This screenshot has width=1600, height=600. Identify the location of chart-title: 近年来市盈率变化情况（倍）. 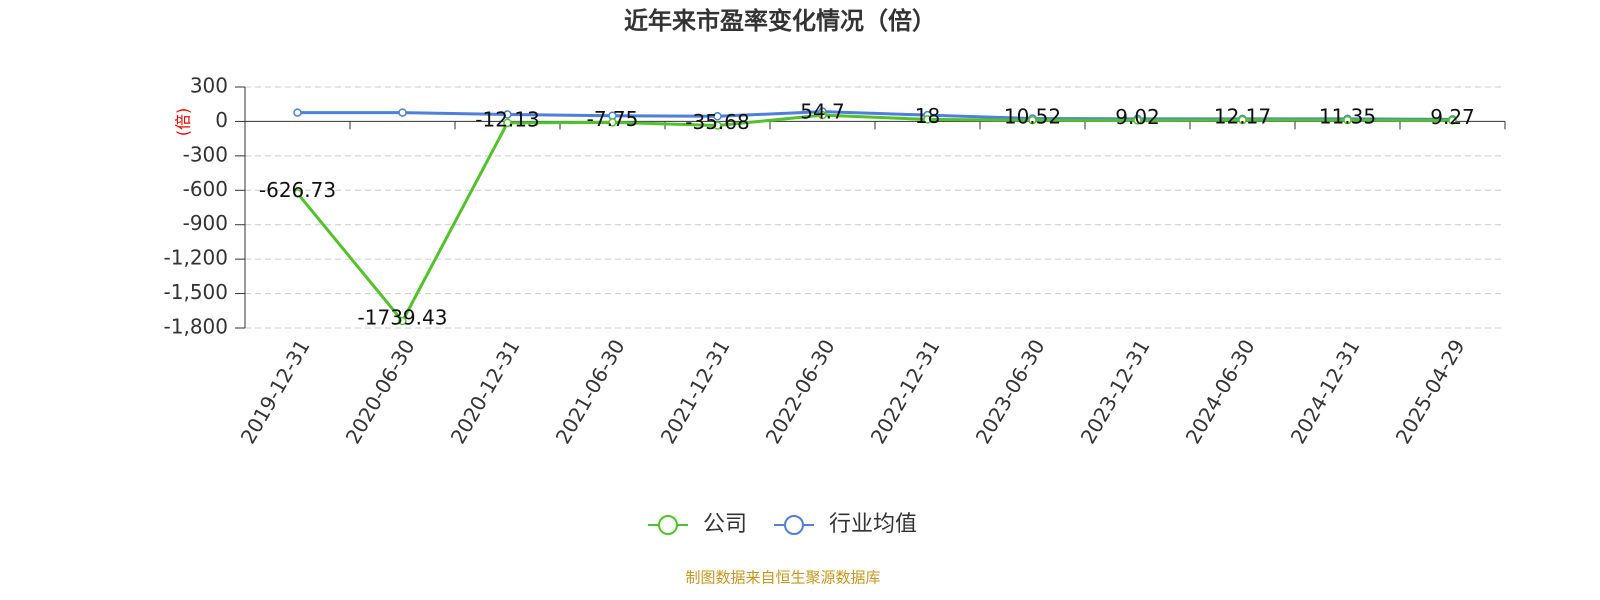
(780, 21).